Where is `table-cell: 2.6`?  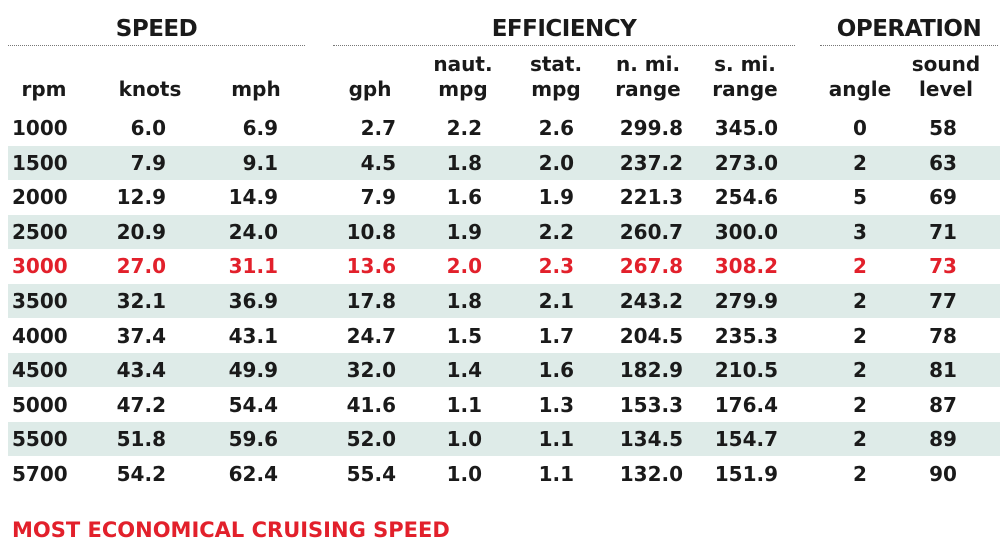 table-cell: 2.6 is located at coordinates (556, 128).